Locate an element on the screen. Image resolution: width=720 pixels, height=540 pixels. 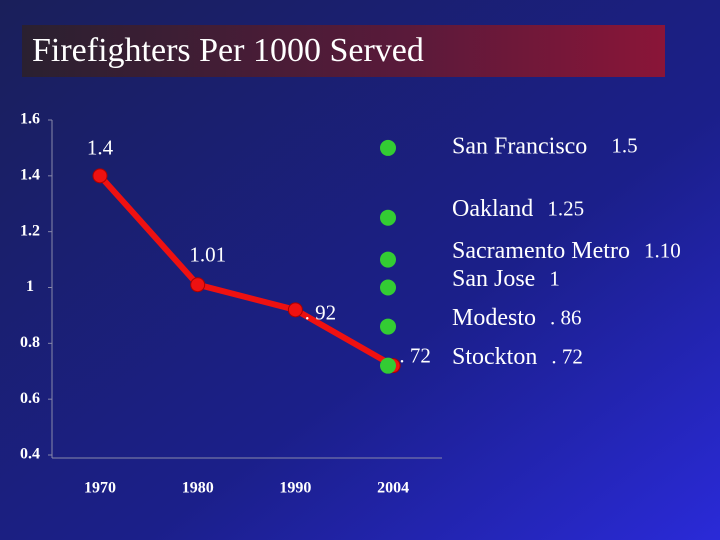
data-label: 1.01 is located at coordinates (207, 255).